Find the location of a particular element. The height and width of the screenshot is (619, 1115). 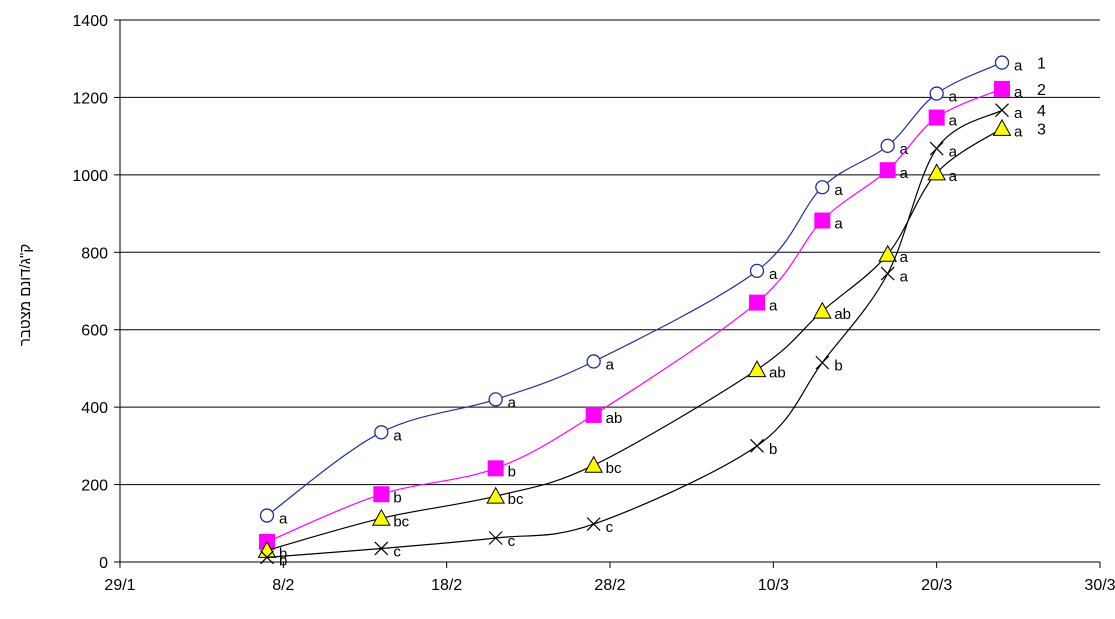

x-tick-label: 18/2 is located at coordinates (446, 585).